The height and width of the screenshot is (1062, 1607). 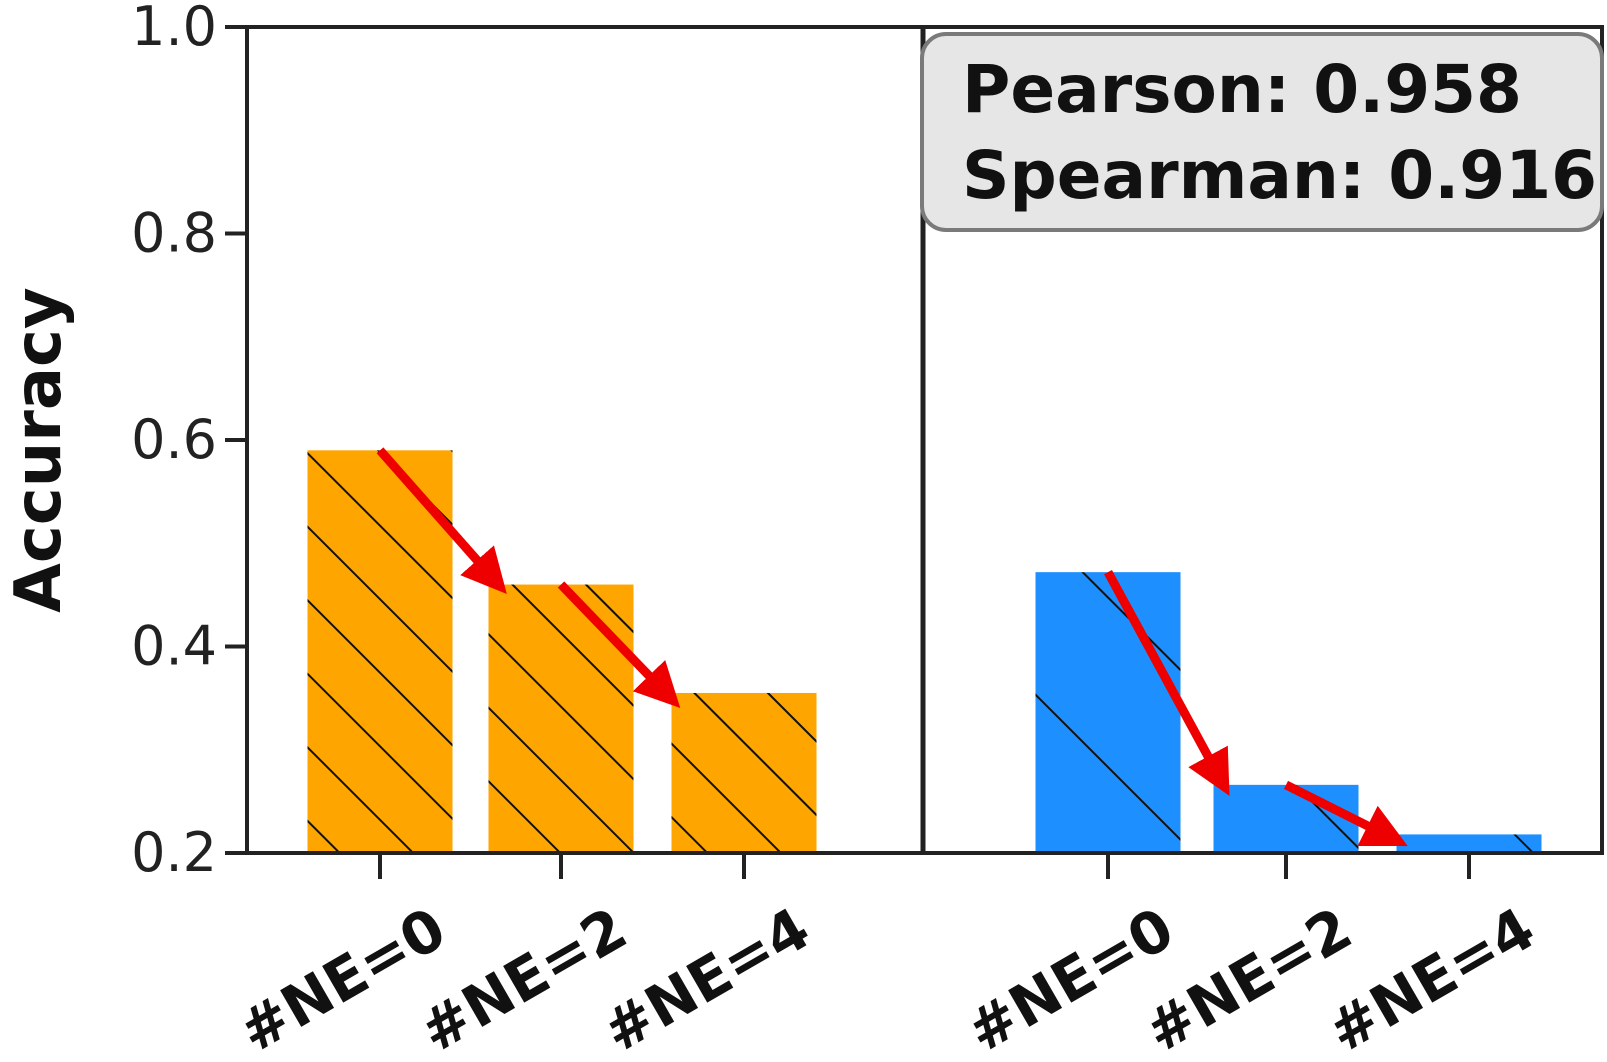 I want to click on y-axis-label: Accuracy, so click(x=39, y=449).